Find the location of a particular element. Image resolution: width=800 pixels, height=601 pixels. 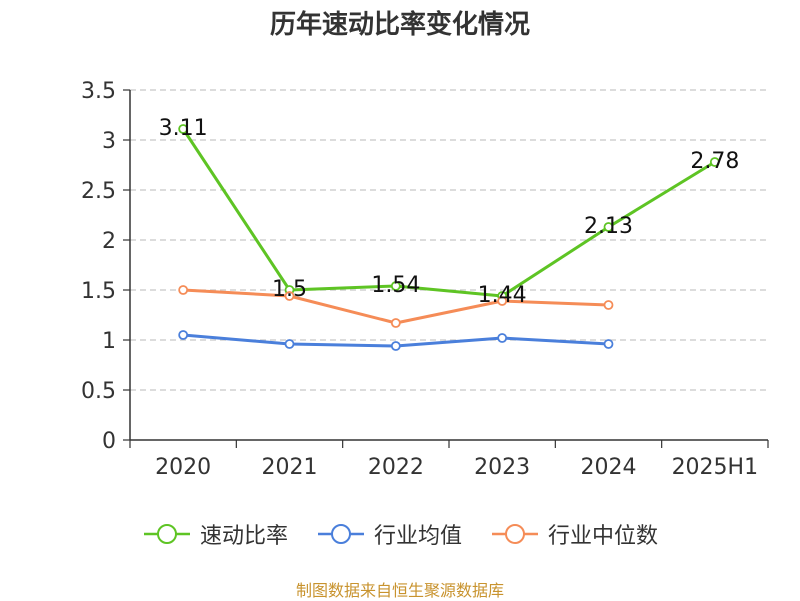

x-tick-label: 2020 is located at coordinates (183, 467).